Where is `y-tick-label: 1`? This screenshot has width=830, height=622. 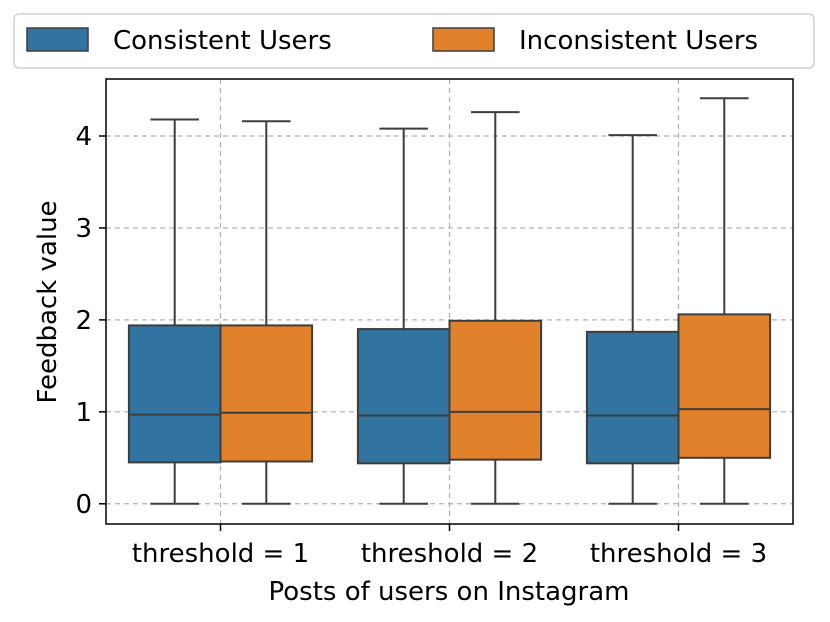
y-tick-label: 1 is located at coordinates (83, 413).